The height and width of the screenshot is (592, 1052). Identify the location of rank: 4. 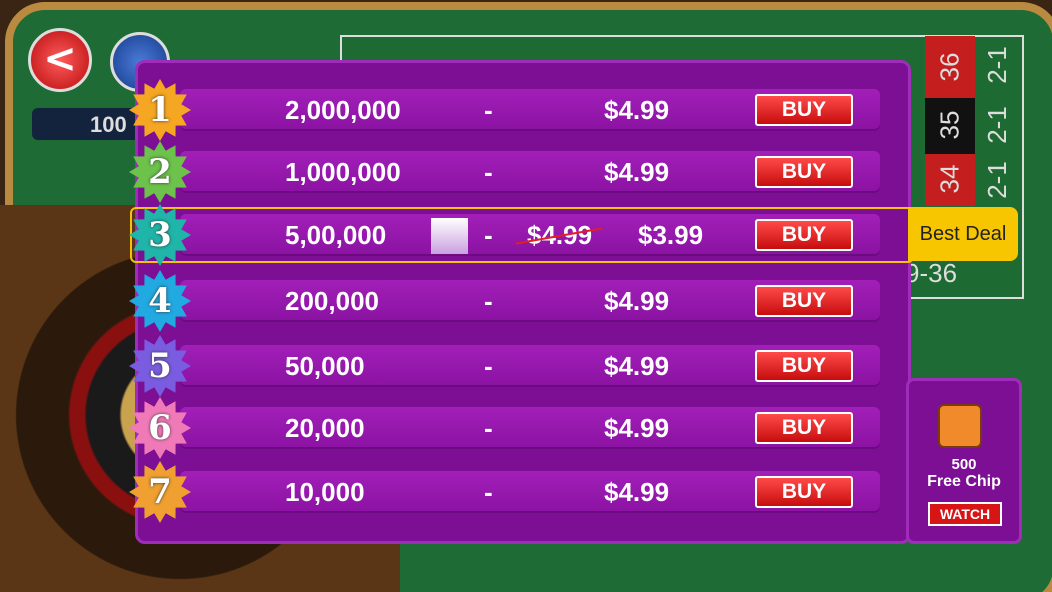
(160, 301).